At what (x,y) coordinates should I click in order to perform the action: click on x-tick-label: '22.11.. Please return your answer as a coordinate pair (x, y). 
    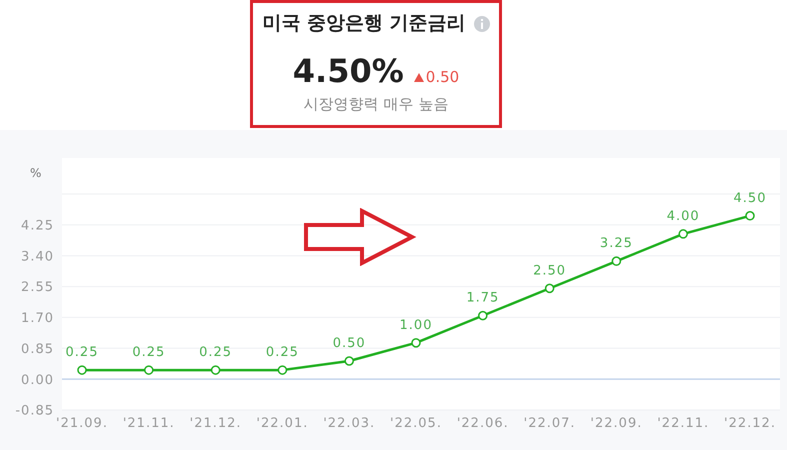
    Looking at the image, I should click on (683, 424).